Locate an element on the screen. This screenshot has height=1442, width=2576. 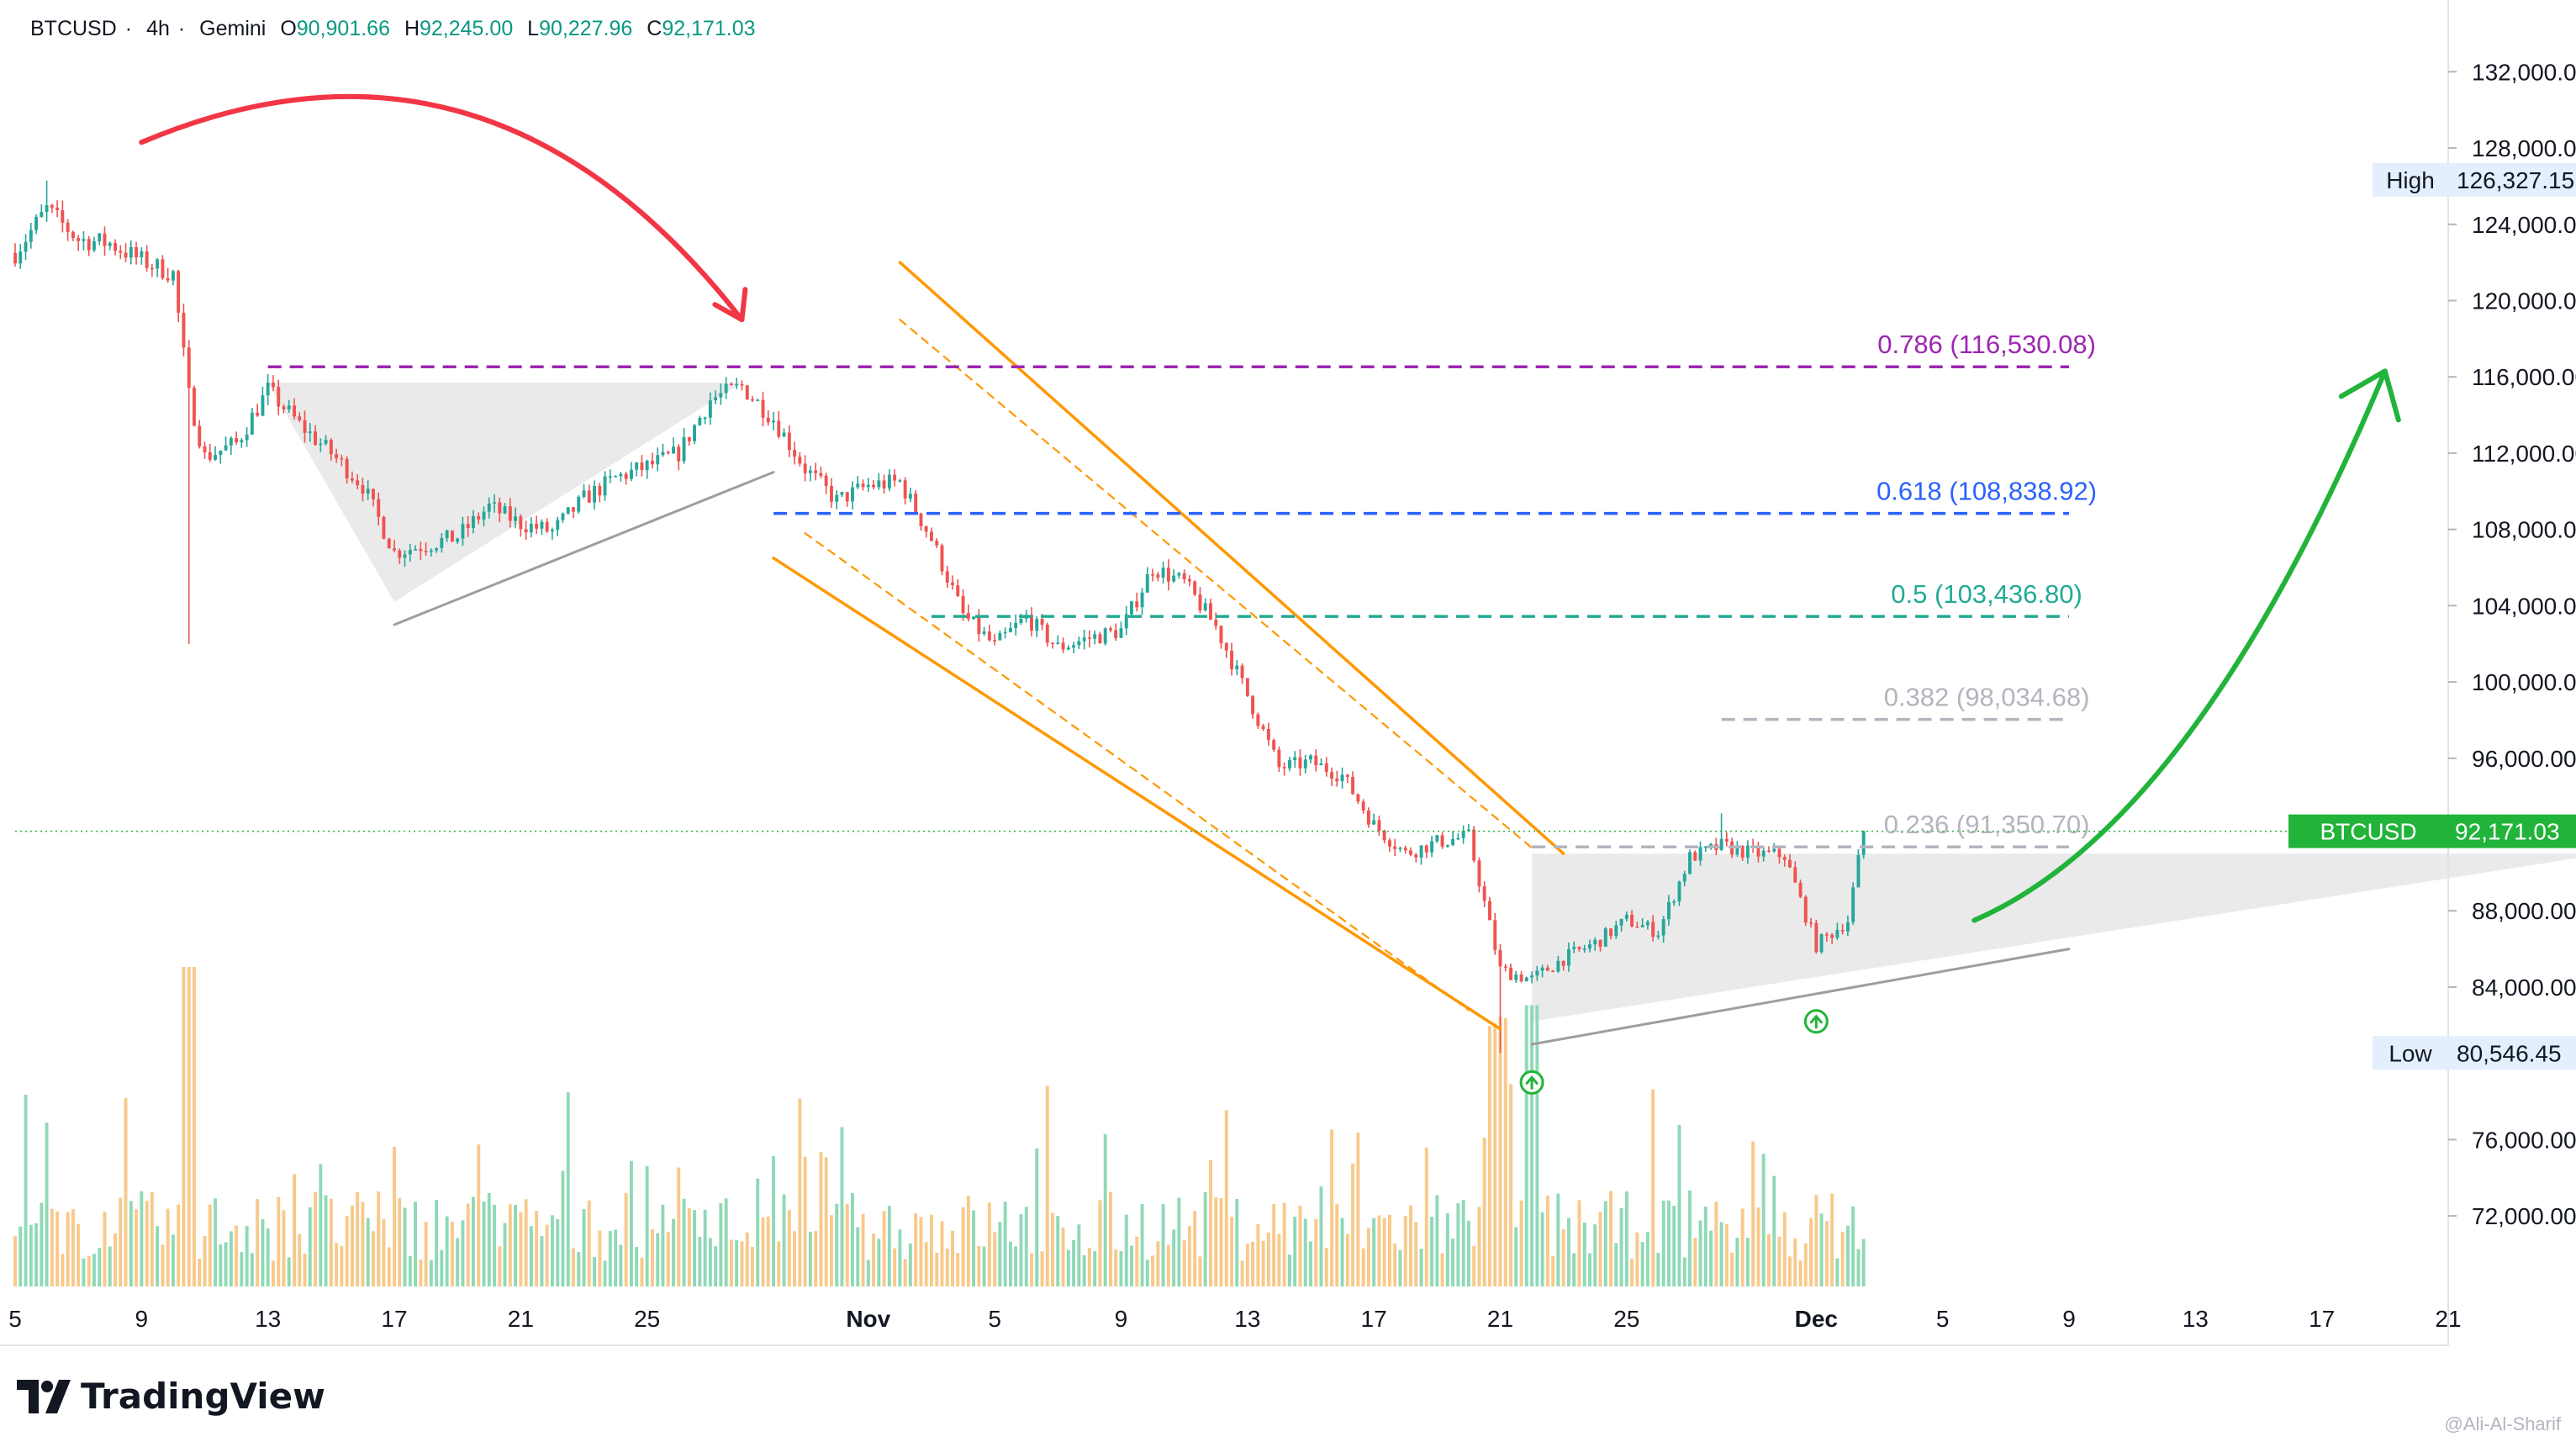
price-tick-label: 96,000.00 is located at coordinates (2524, 759).